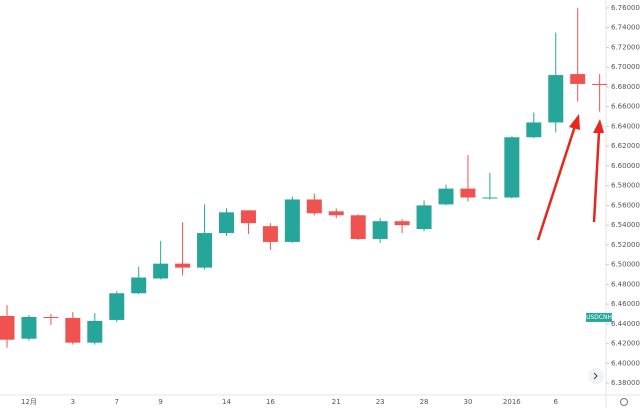 Image resolution: width=640 pixels, height=408 pixels. I want to click on y-tick-label: 6.74000, so click(625, 28).